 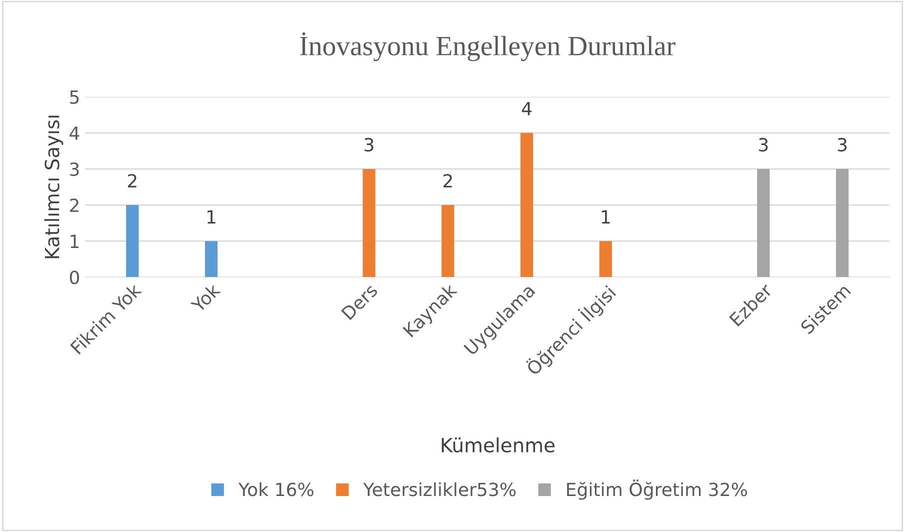 What do you see at coordinates (527, 109) in the screenshot?
I see `data-label: 4` at bounding box center [527, 109].